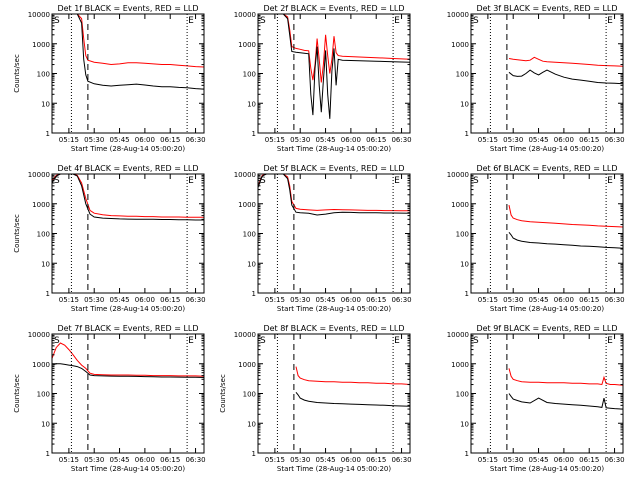 The width and height of the screenshot is (640, 480). I want to click on panel-title: Det 8f BLACK = Events, RED = LLD, so click(333, 328).